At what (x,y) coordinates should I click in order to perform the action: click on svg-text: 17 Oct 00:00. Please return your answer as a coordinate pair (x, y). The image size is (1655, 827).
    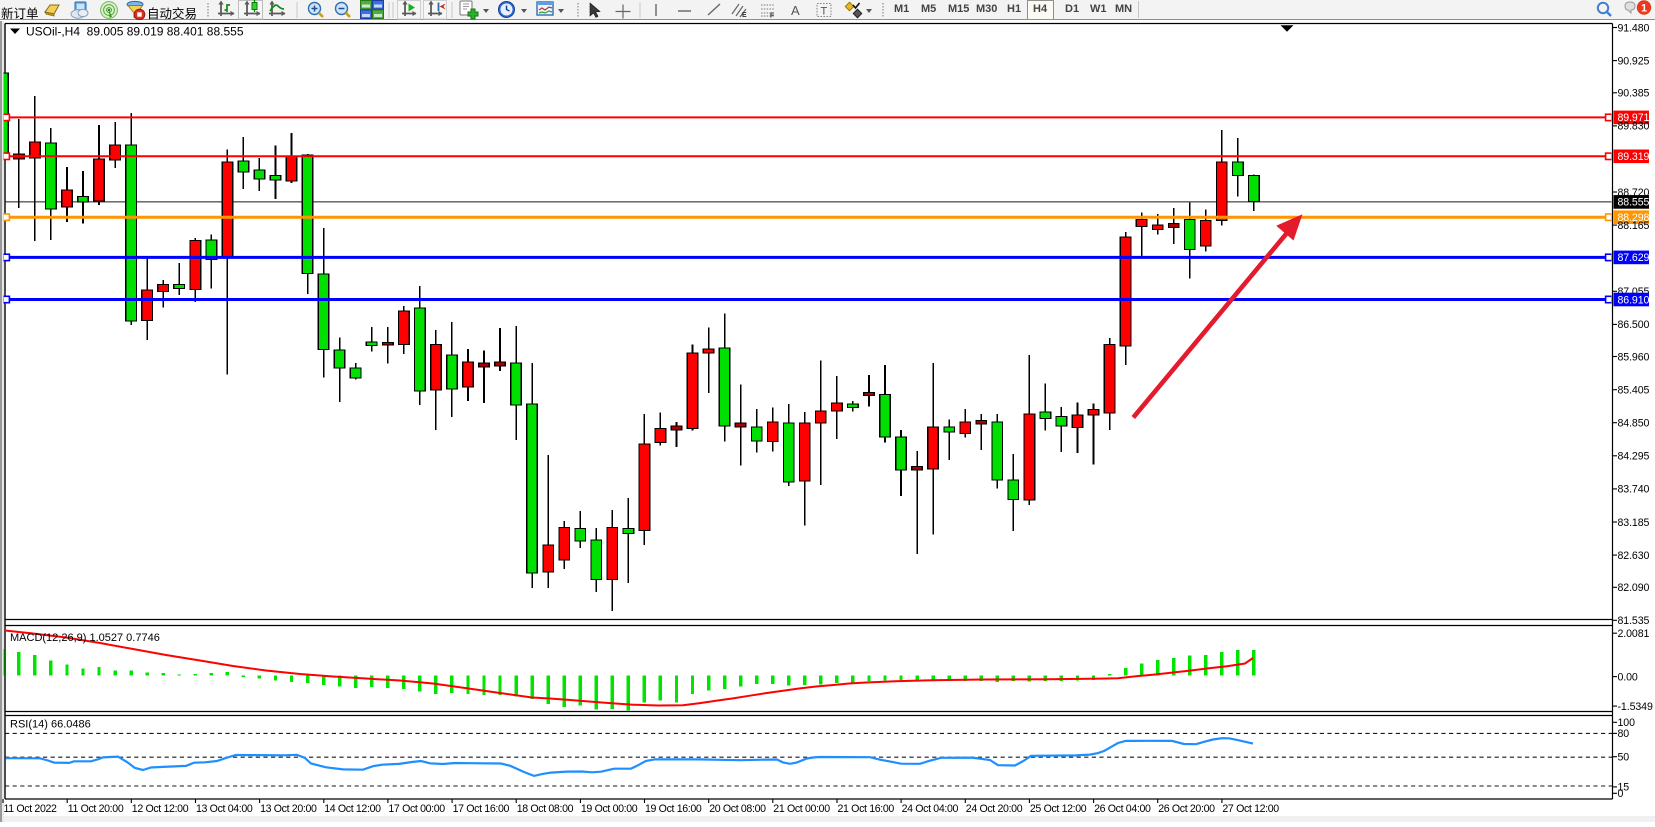
    Looking at the image, I should click on (416, 809).